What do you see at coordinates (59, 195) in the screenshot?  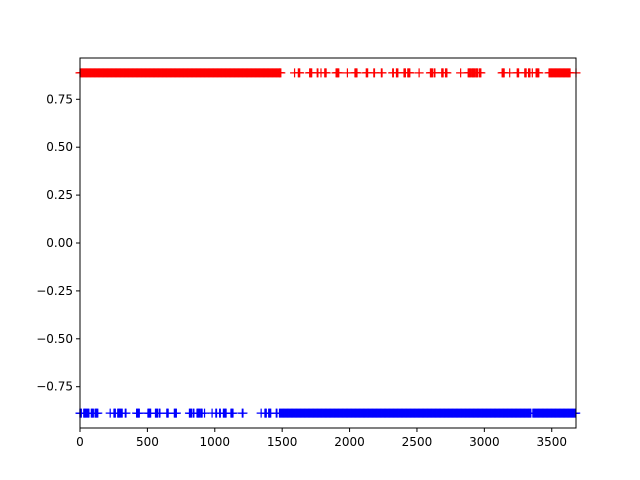 I see `y-tick-label: 0.25` at bounding box center [59, 195].